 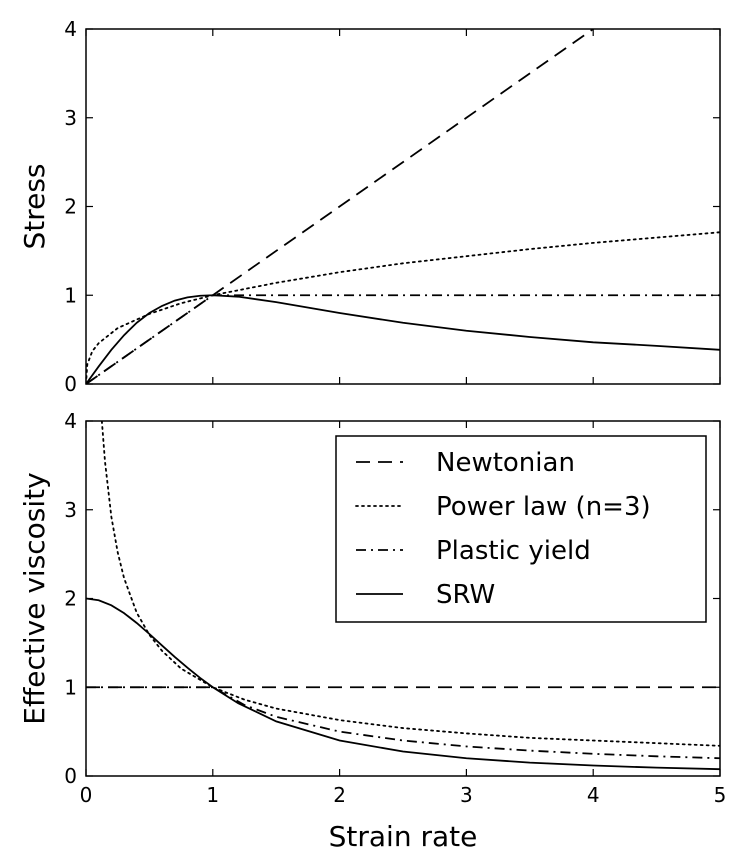 What do you see at coordinates (513, 551) in the screenshot?
I see `legend-label-plastic: Plastic yield` at bounding box center [513, 551].